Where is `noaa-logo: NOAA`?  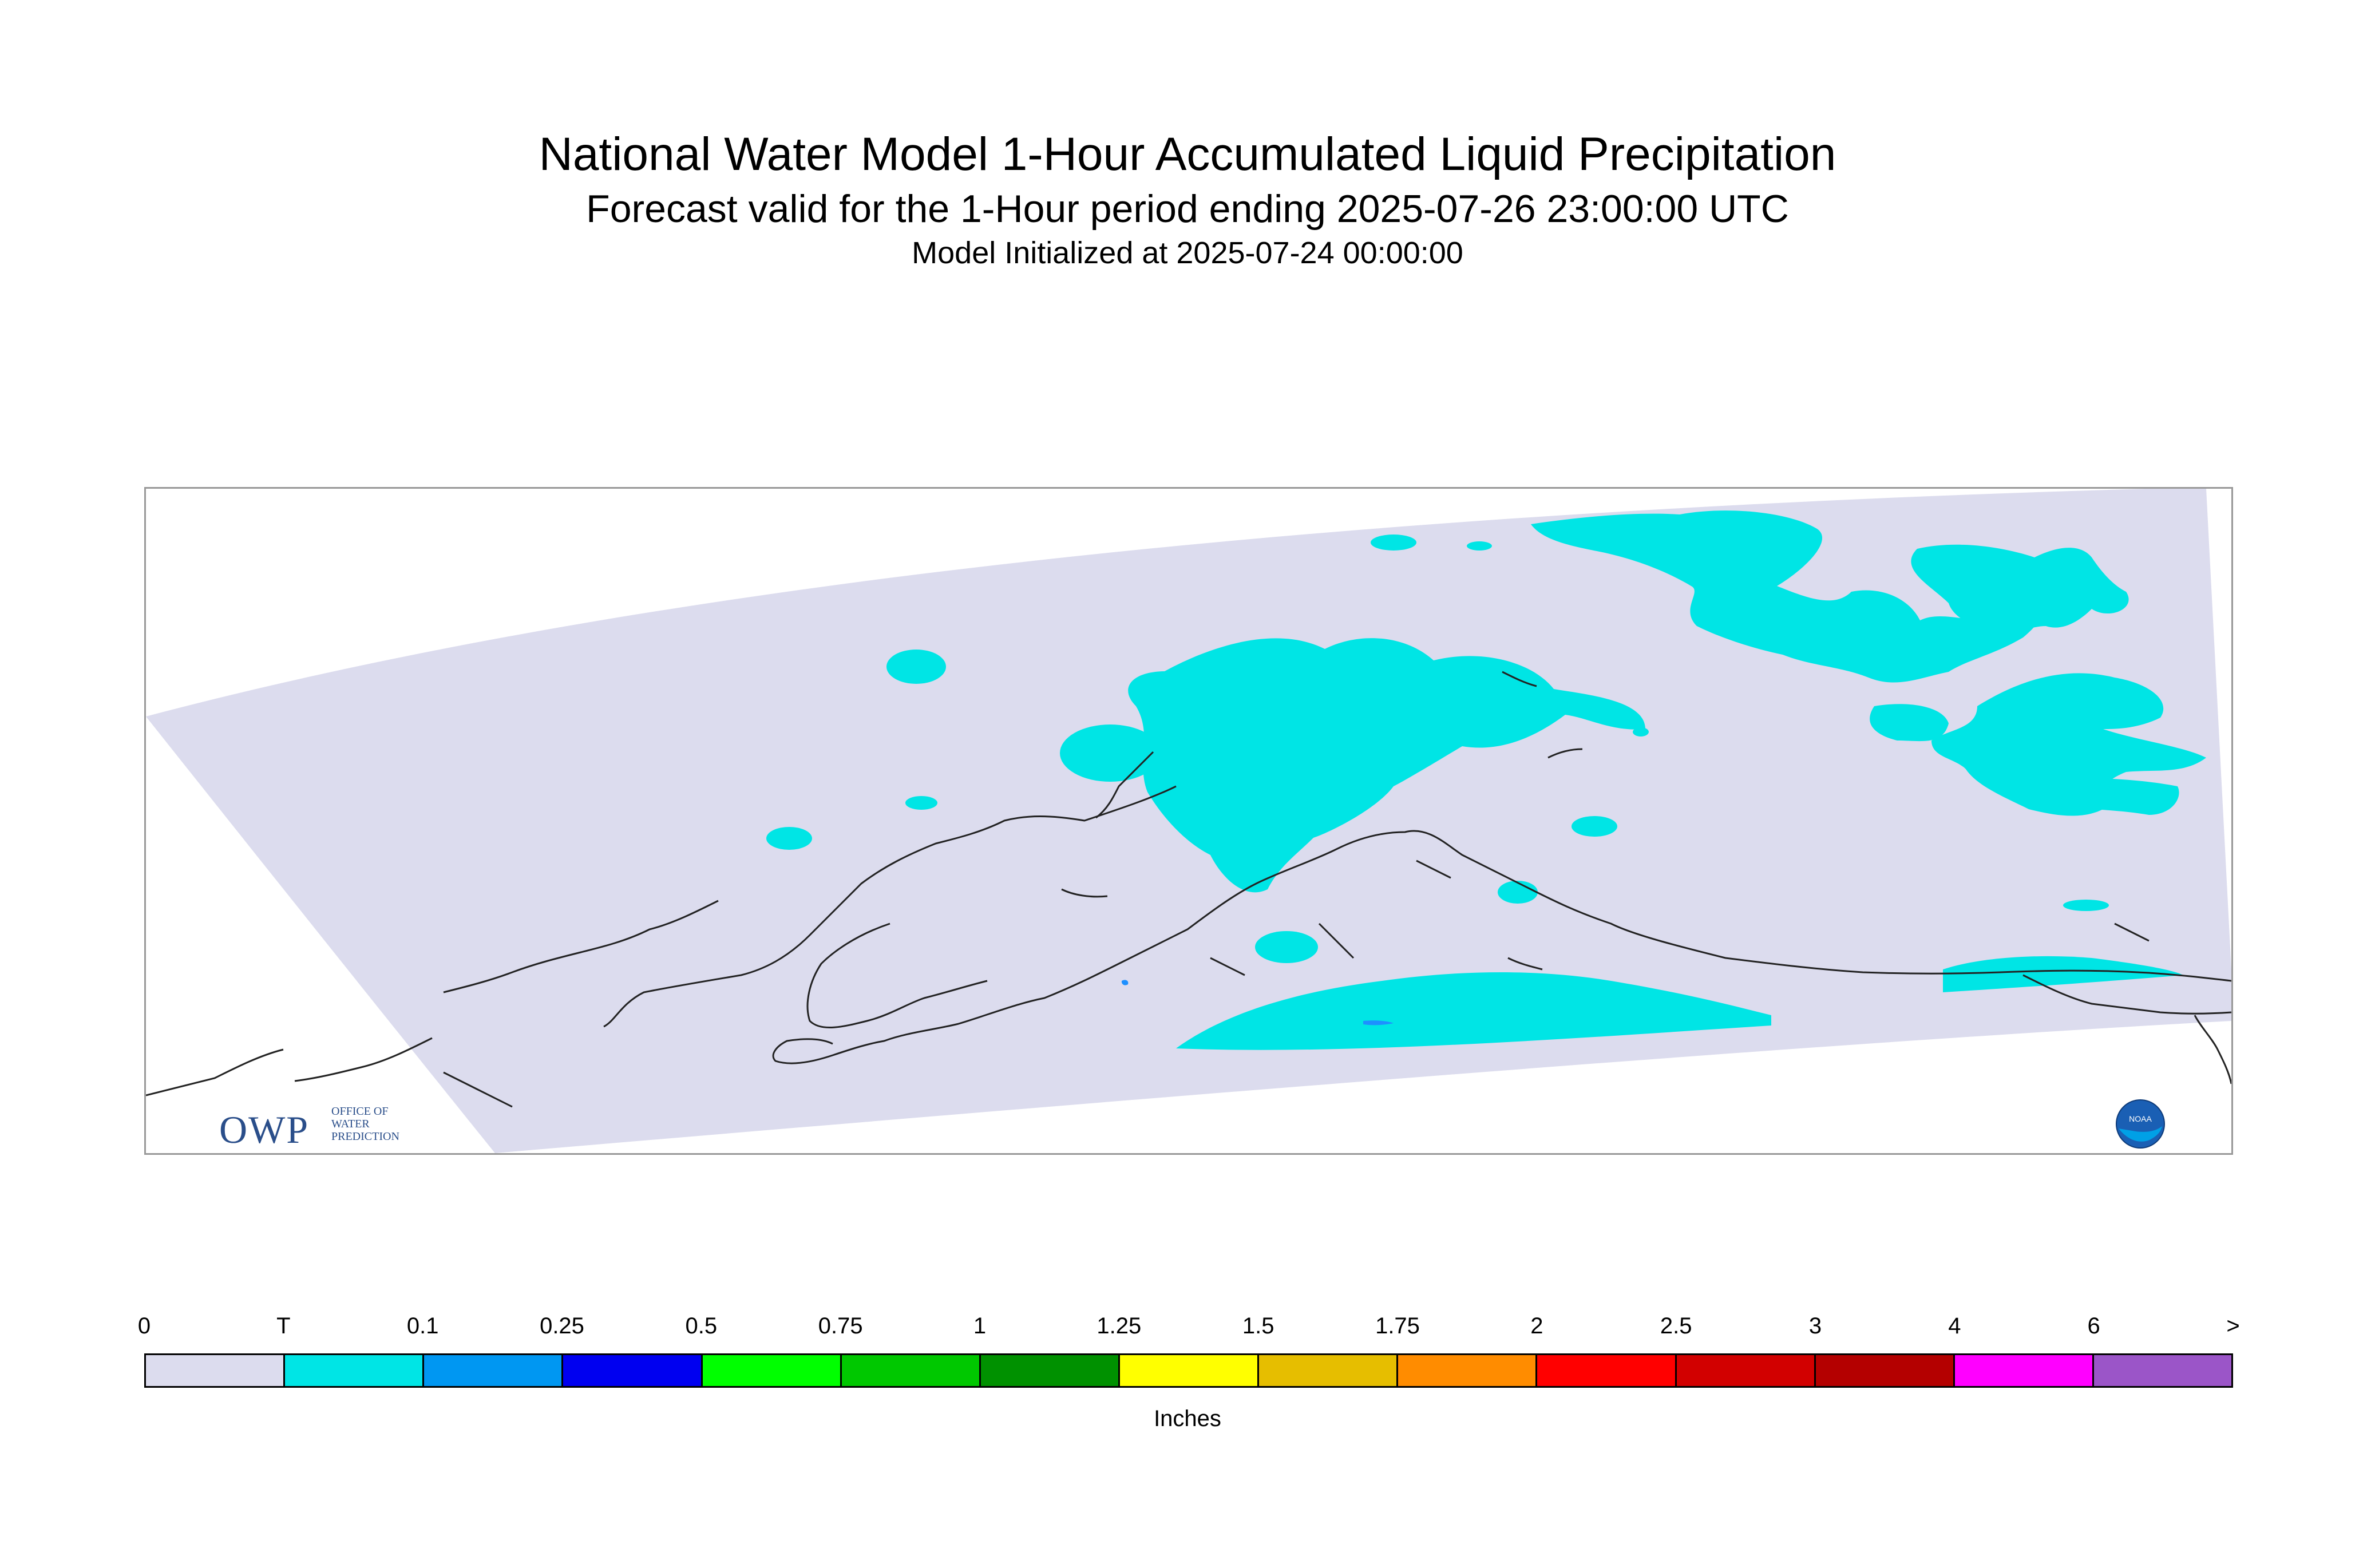 noaa-logo: NOAA is located at coordinates (2140, 1124).